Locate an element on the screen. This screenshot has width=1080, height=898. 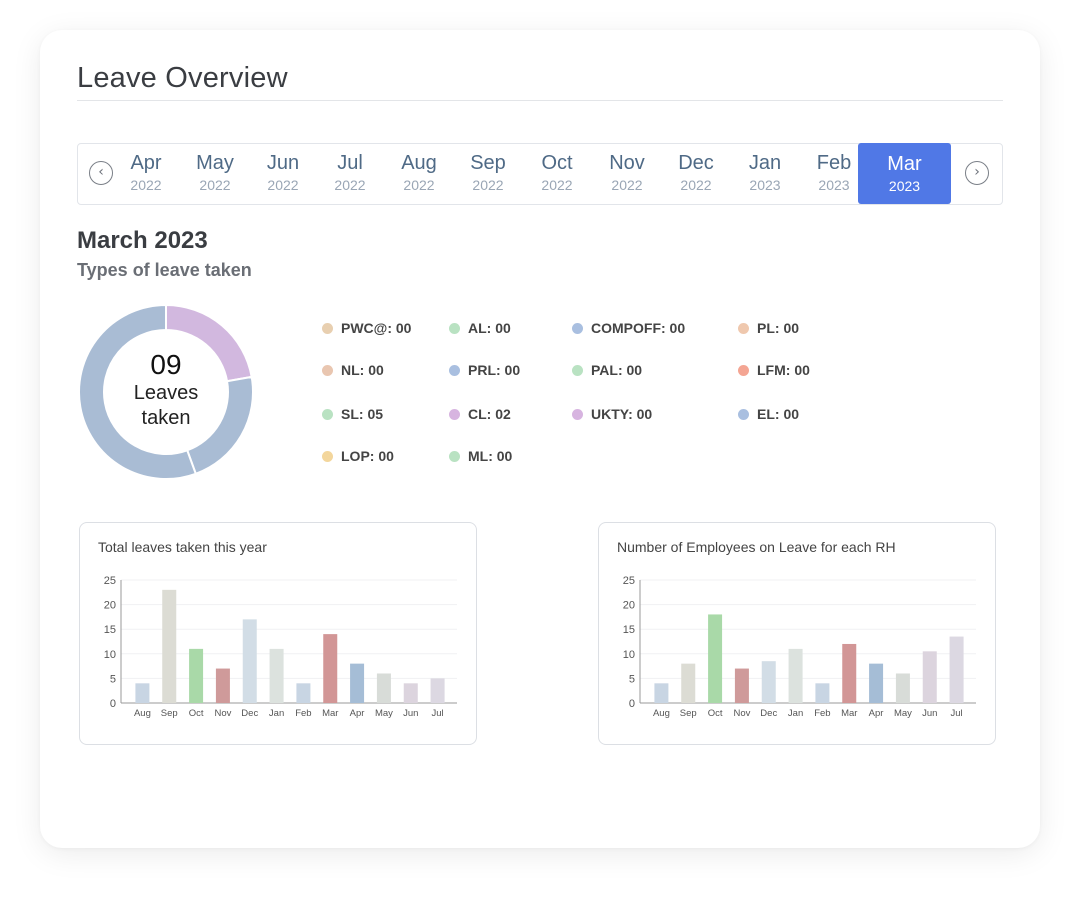
month-tab-jun-2022: Jun 2022 is located at coordinates (283, 175).